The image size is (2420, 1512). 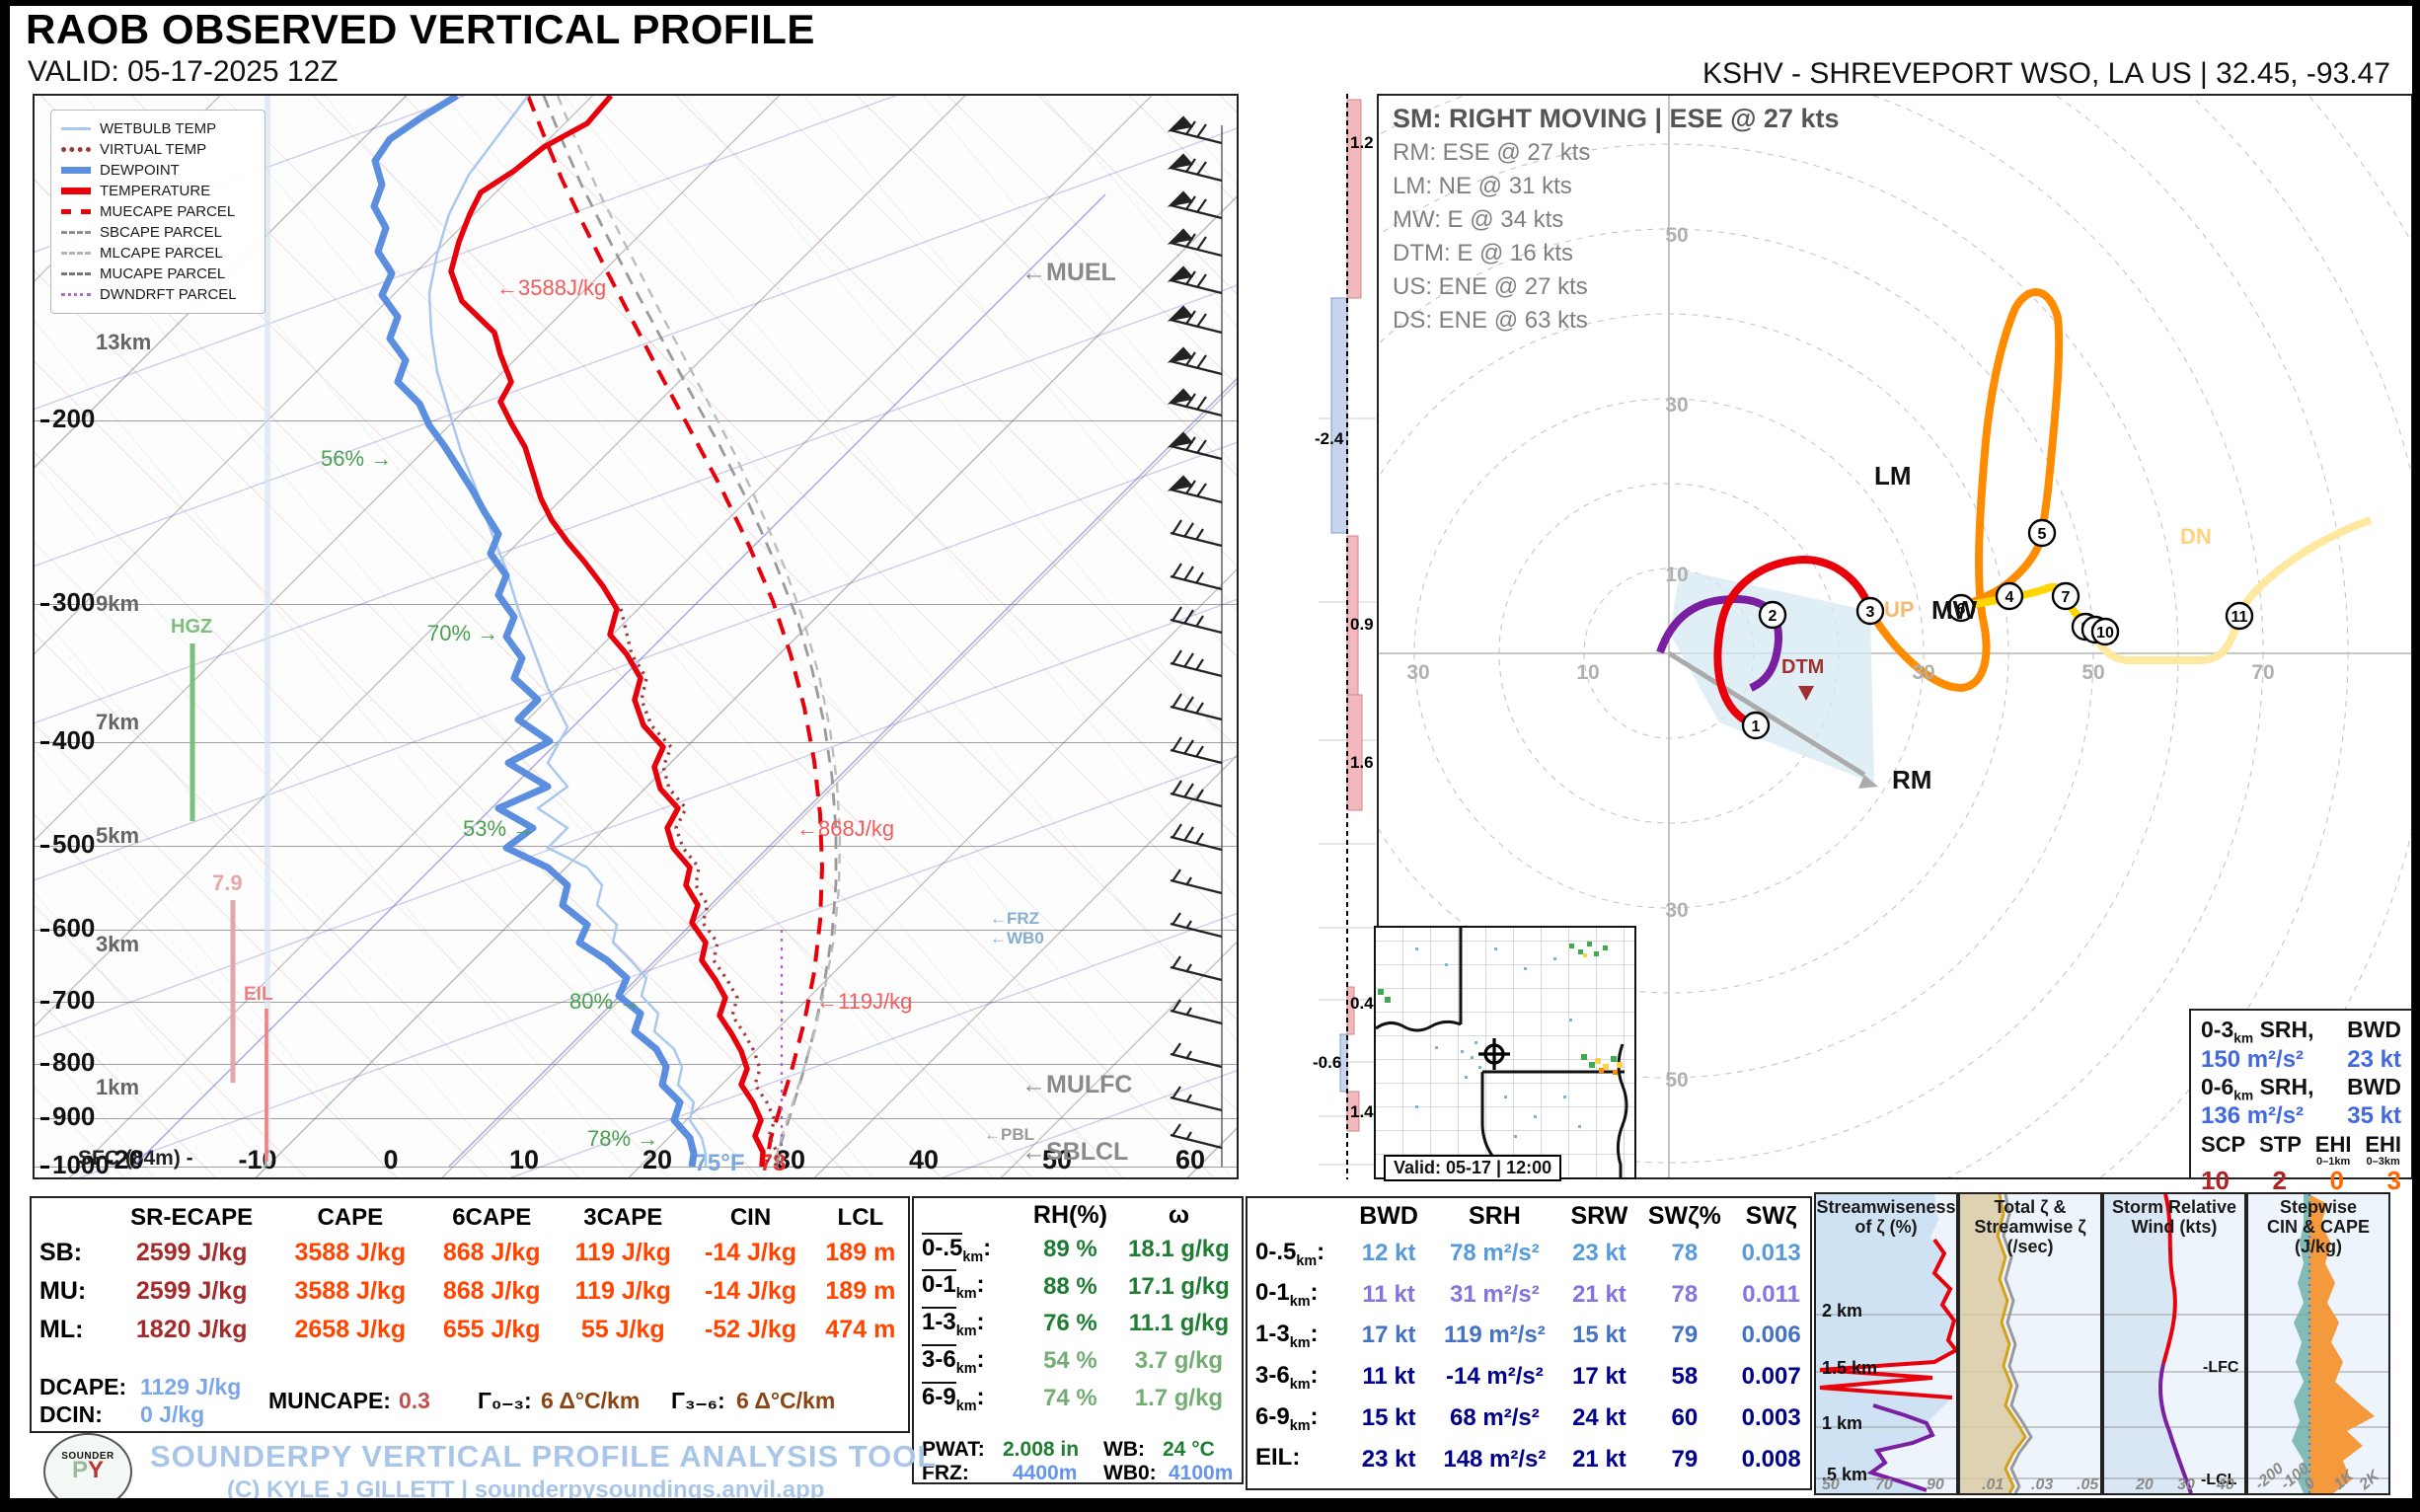 I want to click on legend-item: DWNDRFT PARCEL, so click(x=158, y=294).